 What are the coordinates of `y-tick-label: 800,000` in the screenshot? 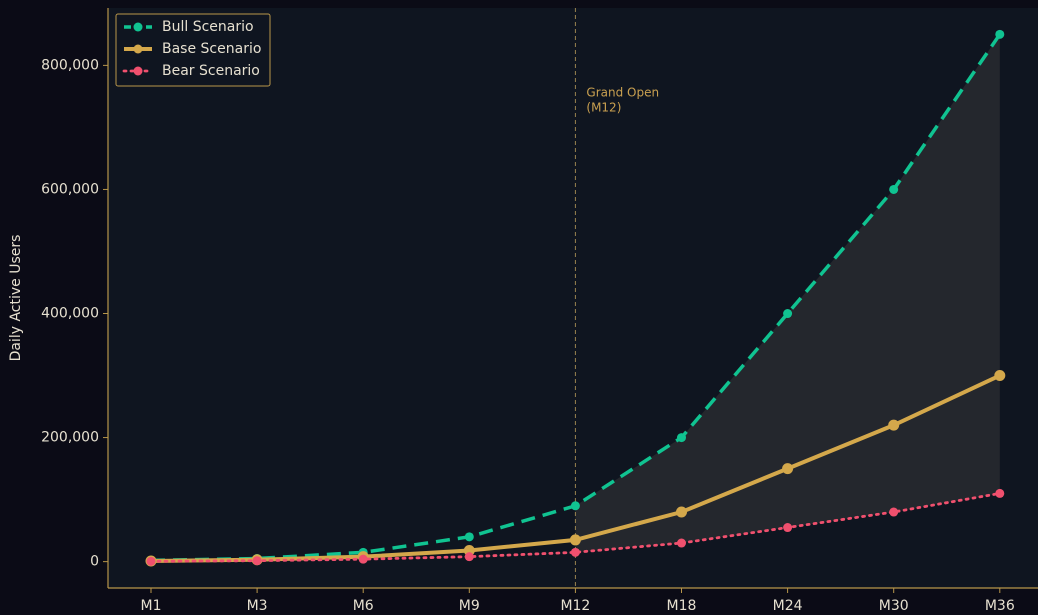 It's located at (70, 65).